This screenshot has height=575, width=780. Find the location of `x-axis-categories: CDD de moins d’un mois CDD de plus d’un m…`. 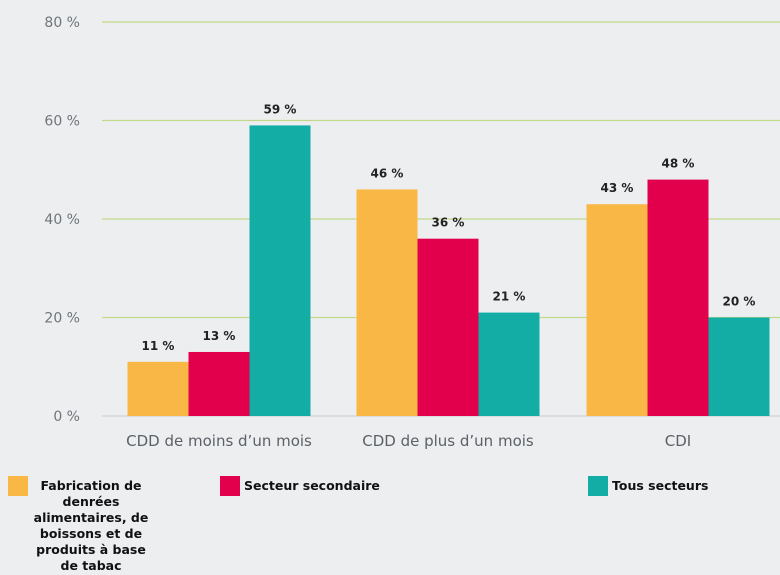

x-axis-categories: CDD de moins d’un mois CDD de plus d’un m… is located at coordinates (408, 441).